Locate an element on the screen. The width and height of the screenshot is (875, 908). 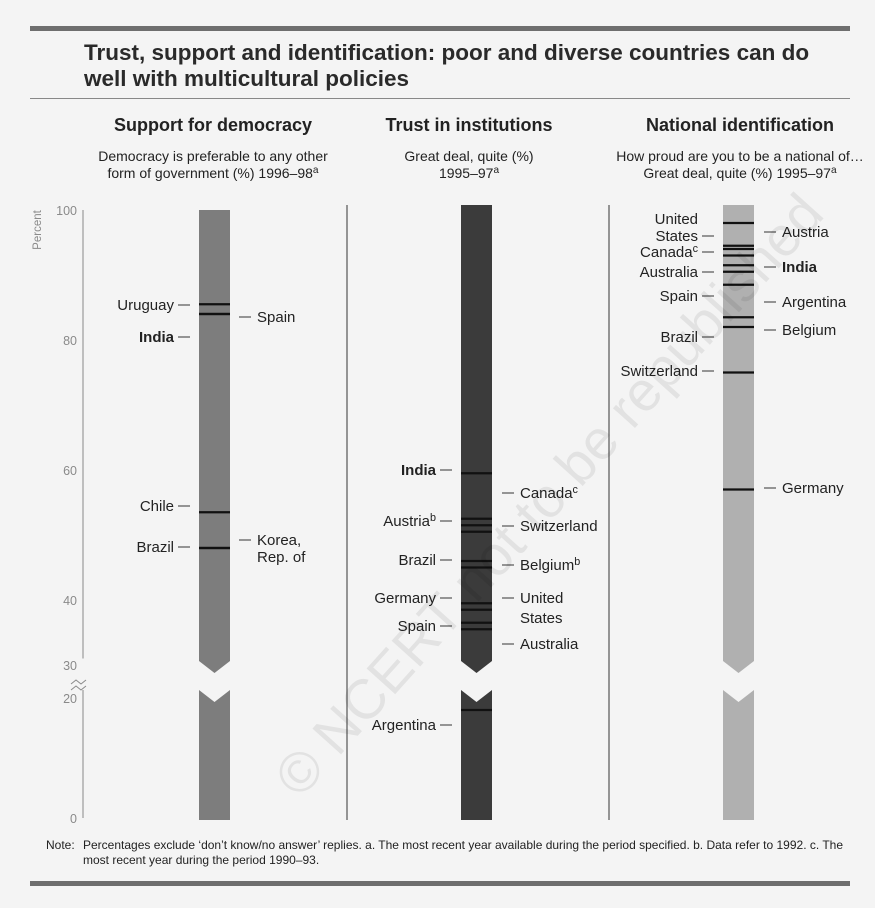
y-tick-label: 20 is located at coordinates (70, 699).